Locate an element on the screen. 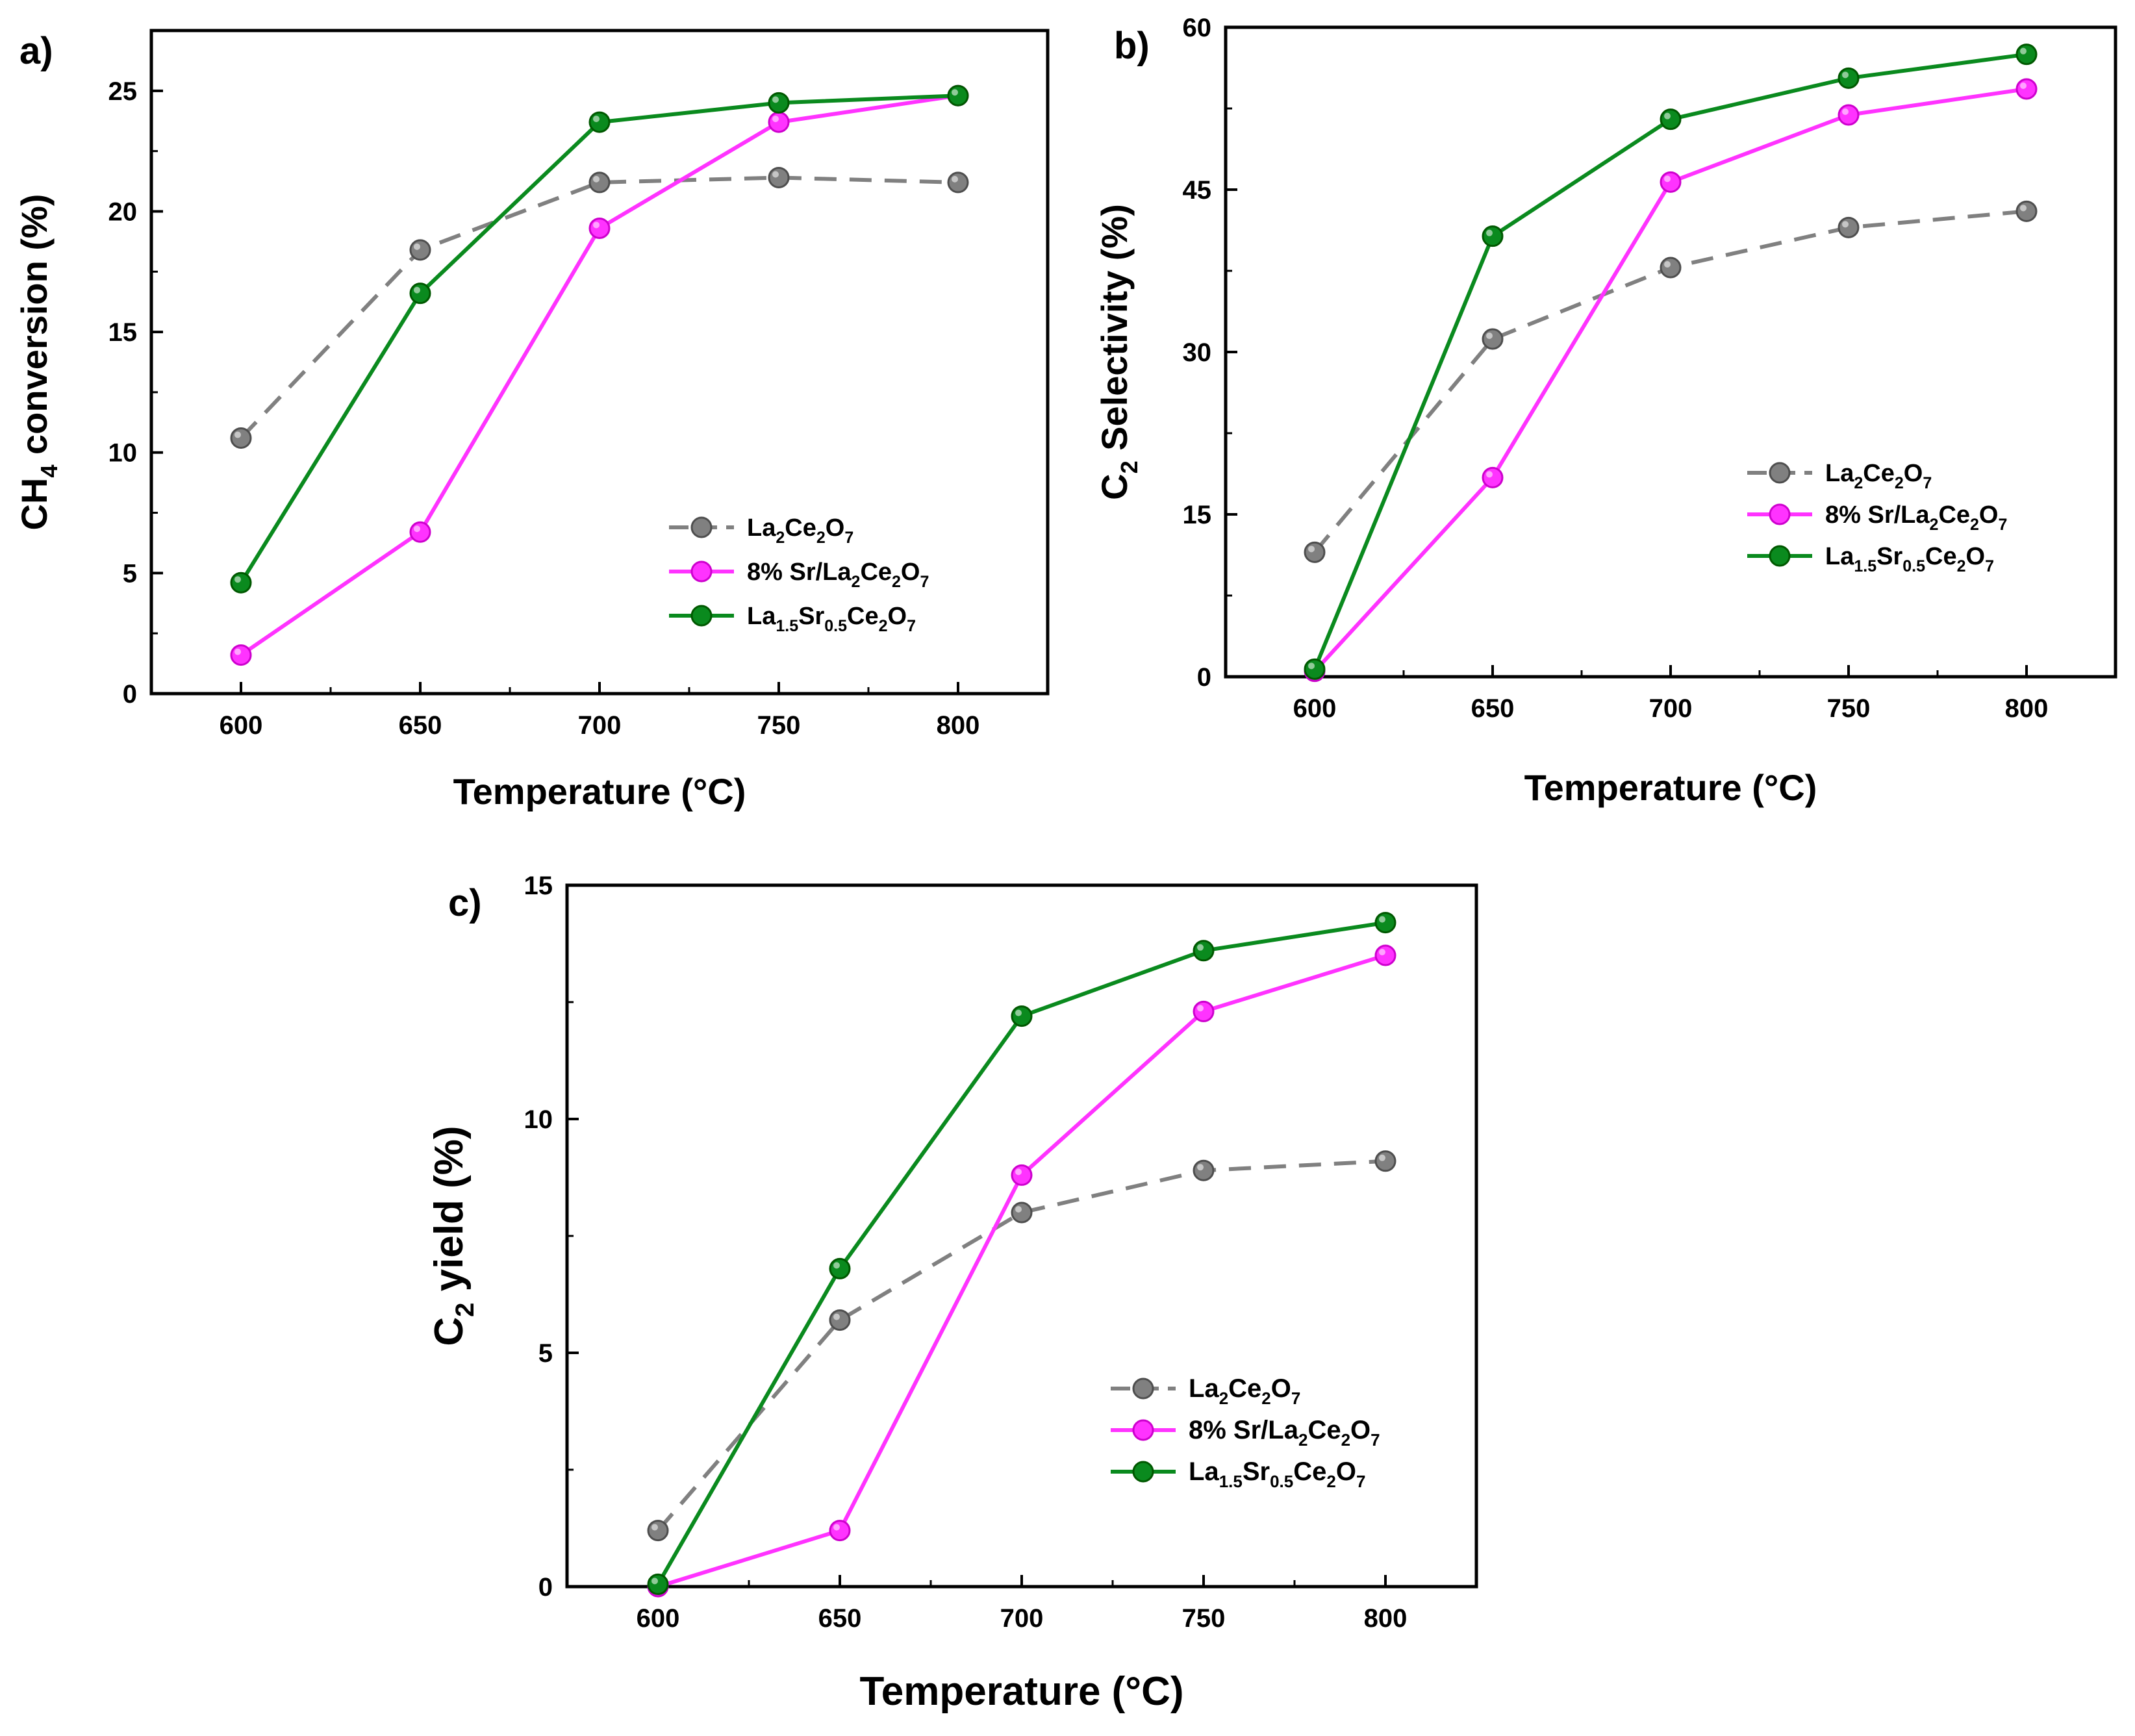 Image resolution: width=2135 pixels, height=1736 pixels. y-tick-label: 25 is located at coordinates (123, 91).